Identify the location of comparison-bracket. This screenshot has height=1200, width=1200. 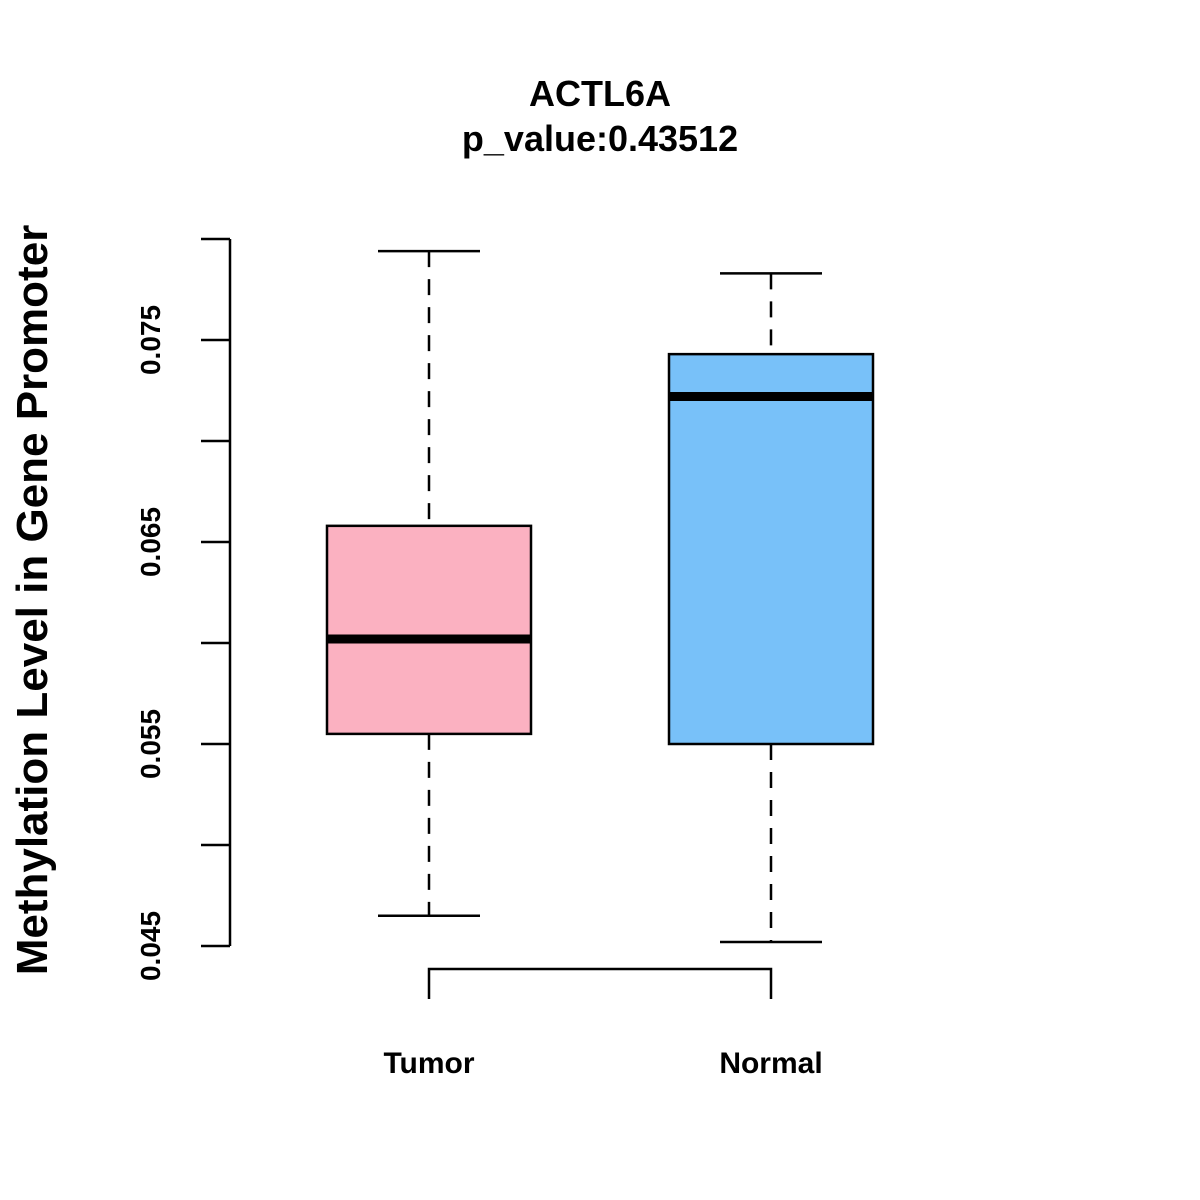
(600, 983).